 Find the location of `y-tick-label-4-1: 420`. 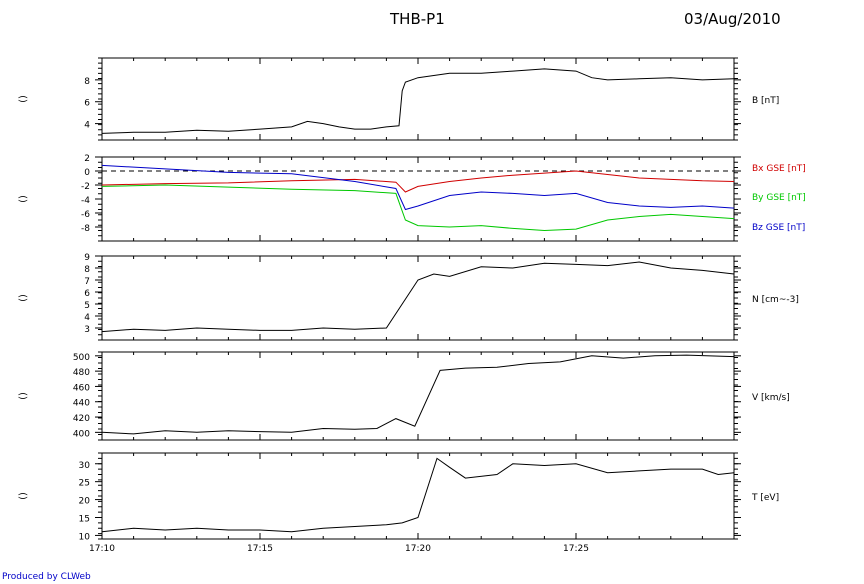

y-tick-label-4-1: 420 is located at coordinates (81, 419).